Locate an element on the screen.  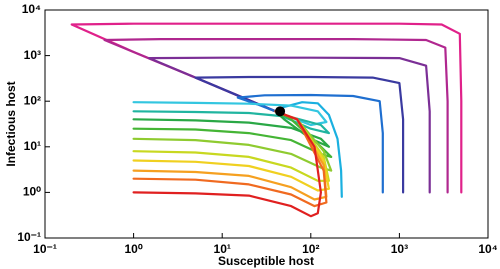
y-tick-label: 10⁴ is located at coordinates (31, 9).